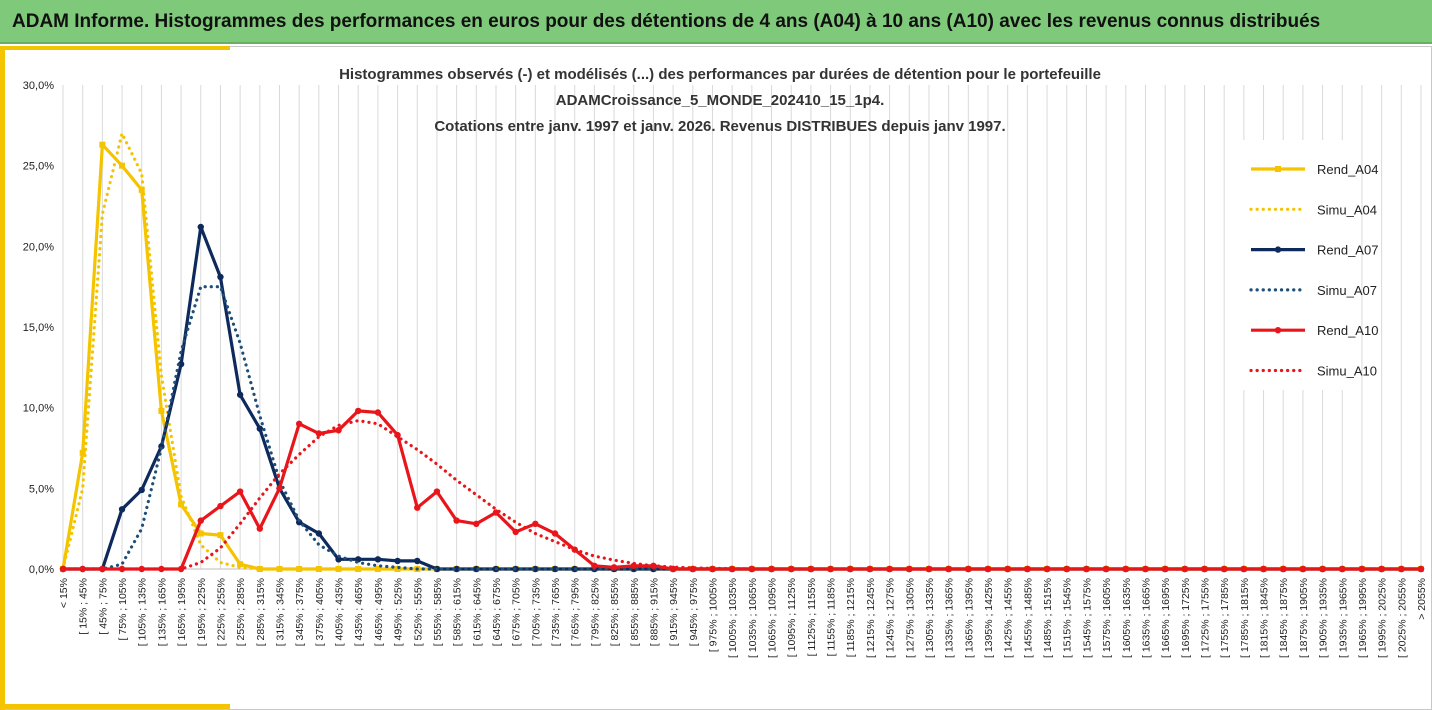 Image resolution: width=1432 pixels, height=710 pixels. Describe the element at coordinates (792, 617) in the screenshot. I see `x-tick-label: [ 1095% ; 1125%` at that location.